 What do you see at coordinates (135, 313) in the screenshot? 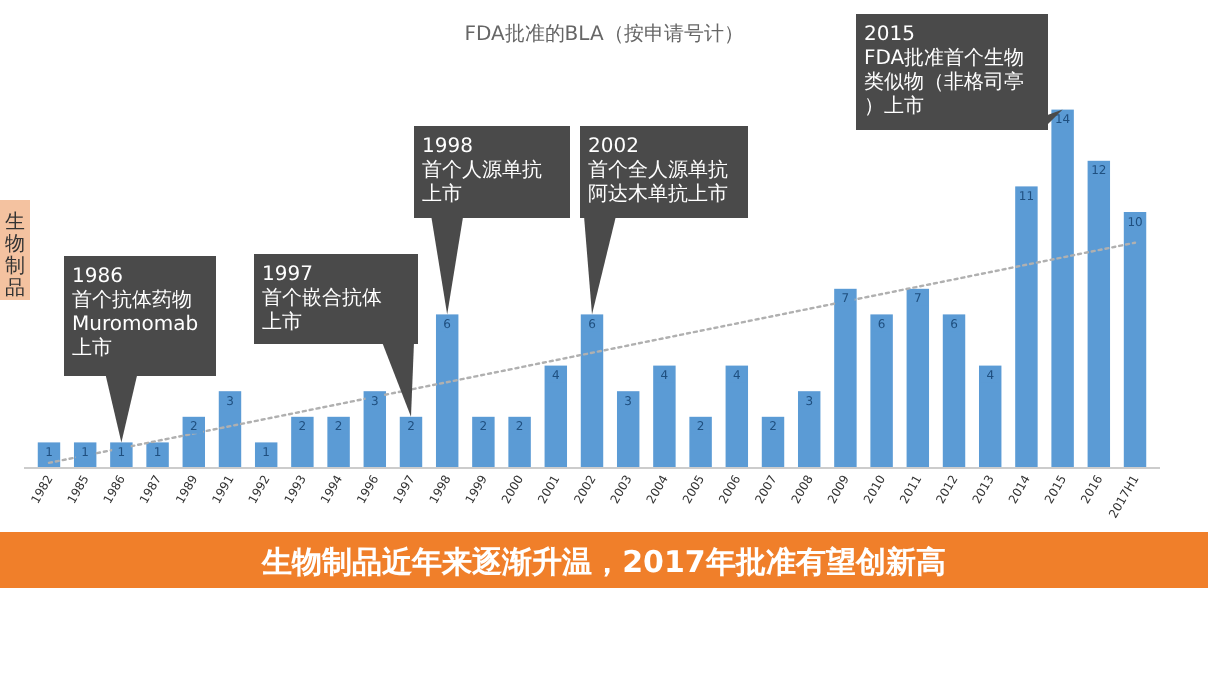
I see `annotation: 1986 首个抗体药物 Muromomab 上市` at bounding box center [135, 313].